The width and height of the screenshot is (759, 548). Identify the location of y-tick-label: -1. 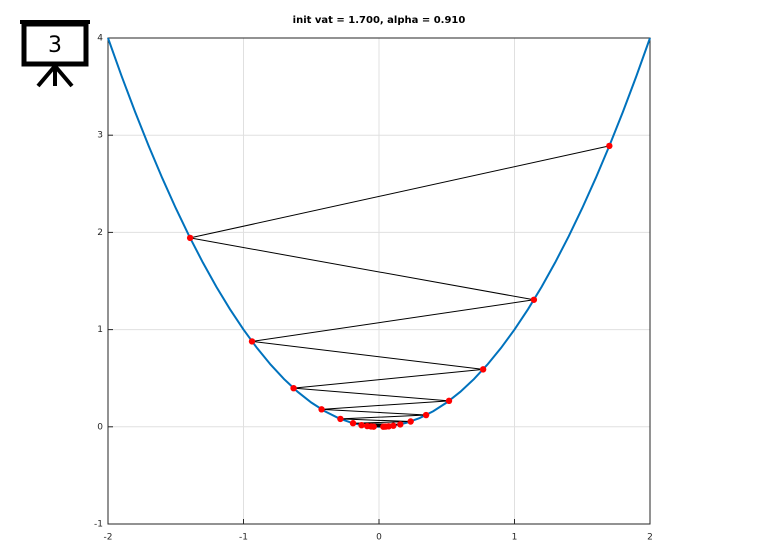
(98, 525).